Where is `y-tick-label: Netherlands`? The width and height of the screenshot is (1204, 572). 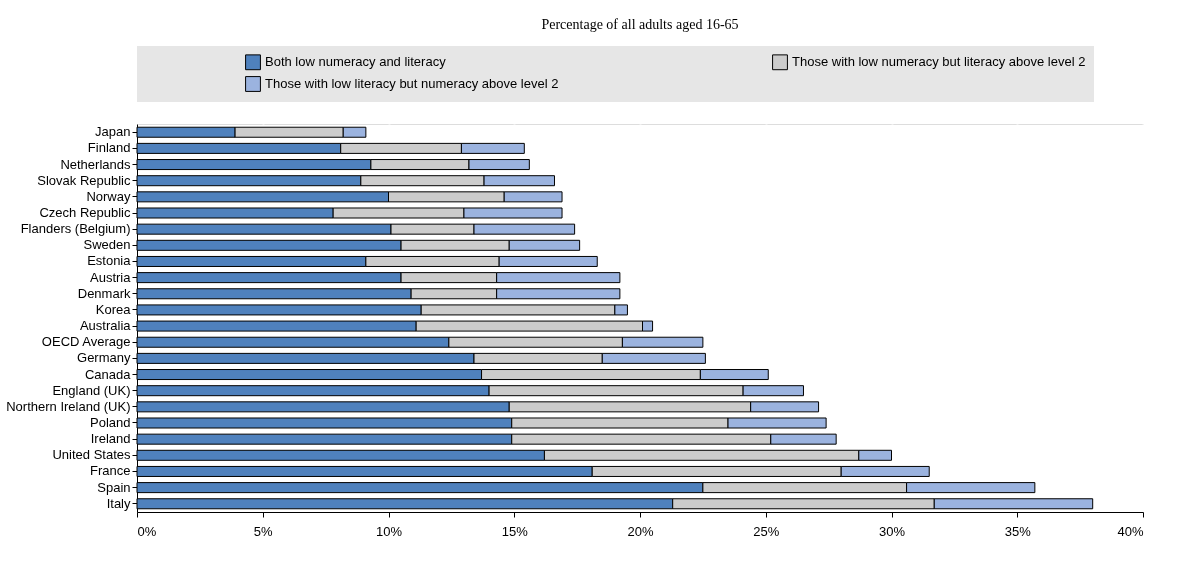
y-tick-label: Netherlands is located at coordinates (95, 164).